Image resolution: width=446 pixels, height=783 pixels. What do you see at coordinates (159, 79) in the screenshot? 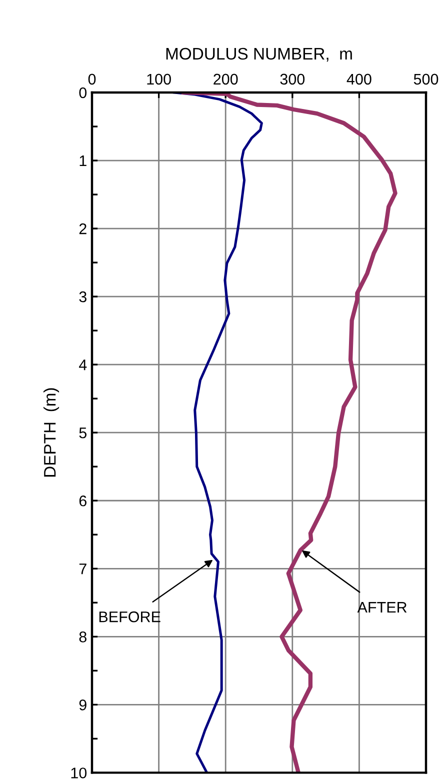
I see `x-tick-label: 100` at bounding box center [159, 79].